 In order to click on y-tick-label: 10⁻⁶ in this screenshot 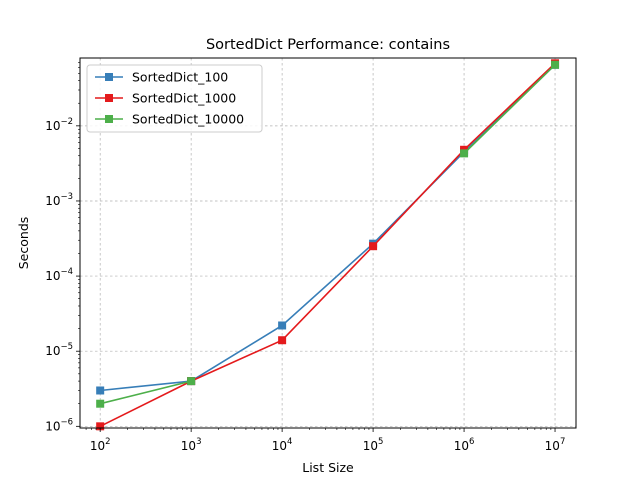, I will do `click(59, 425)`.